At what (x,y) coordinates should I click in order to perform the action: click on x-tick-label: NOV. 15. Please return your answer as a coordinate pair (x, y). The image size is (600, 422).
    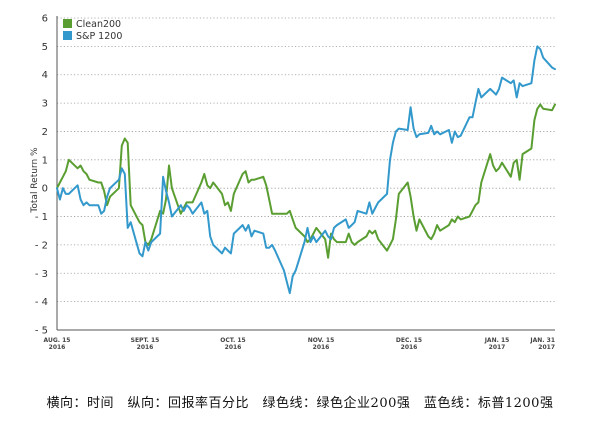
    Looking at the image, I should click on (321, 340).